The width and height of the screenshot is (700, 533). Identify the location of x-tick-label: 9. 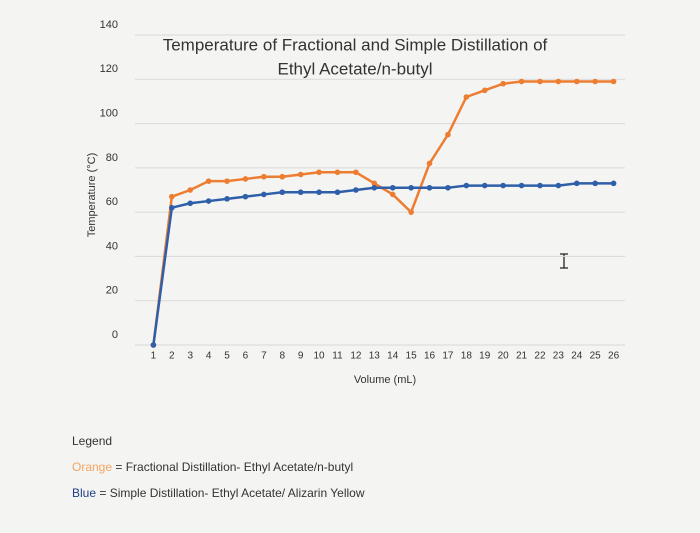
(301, 356).